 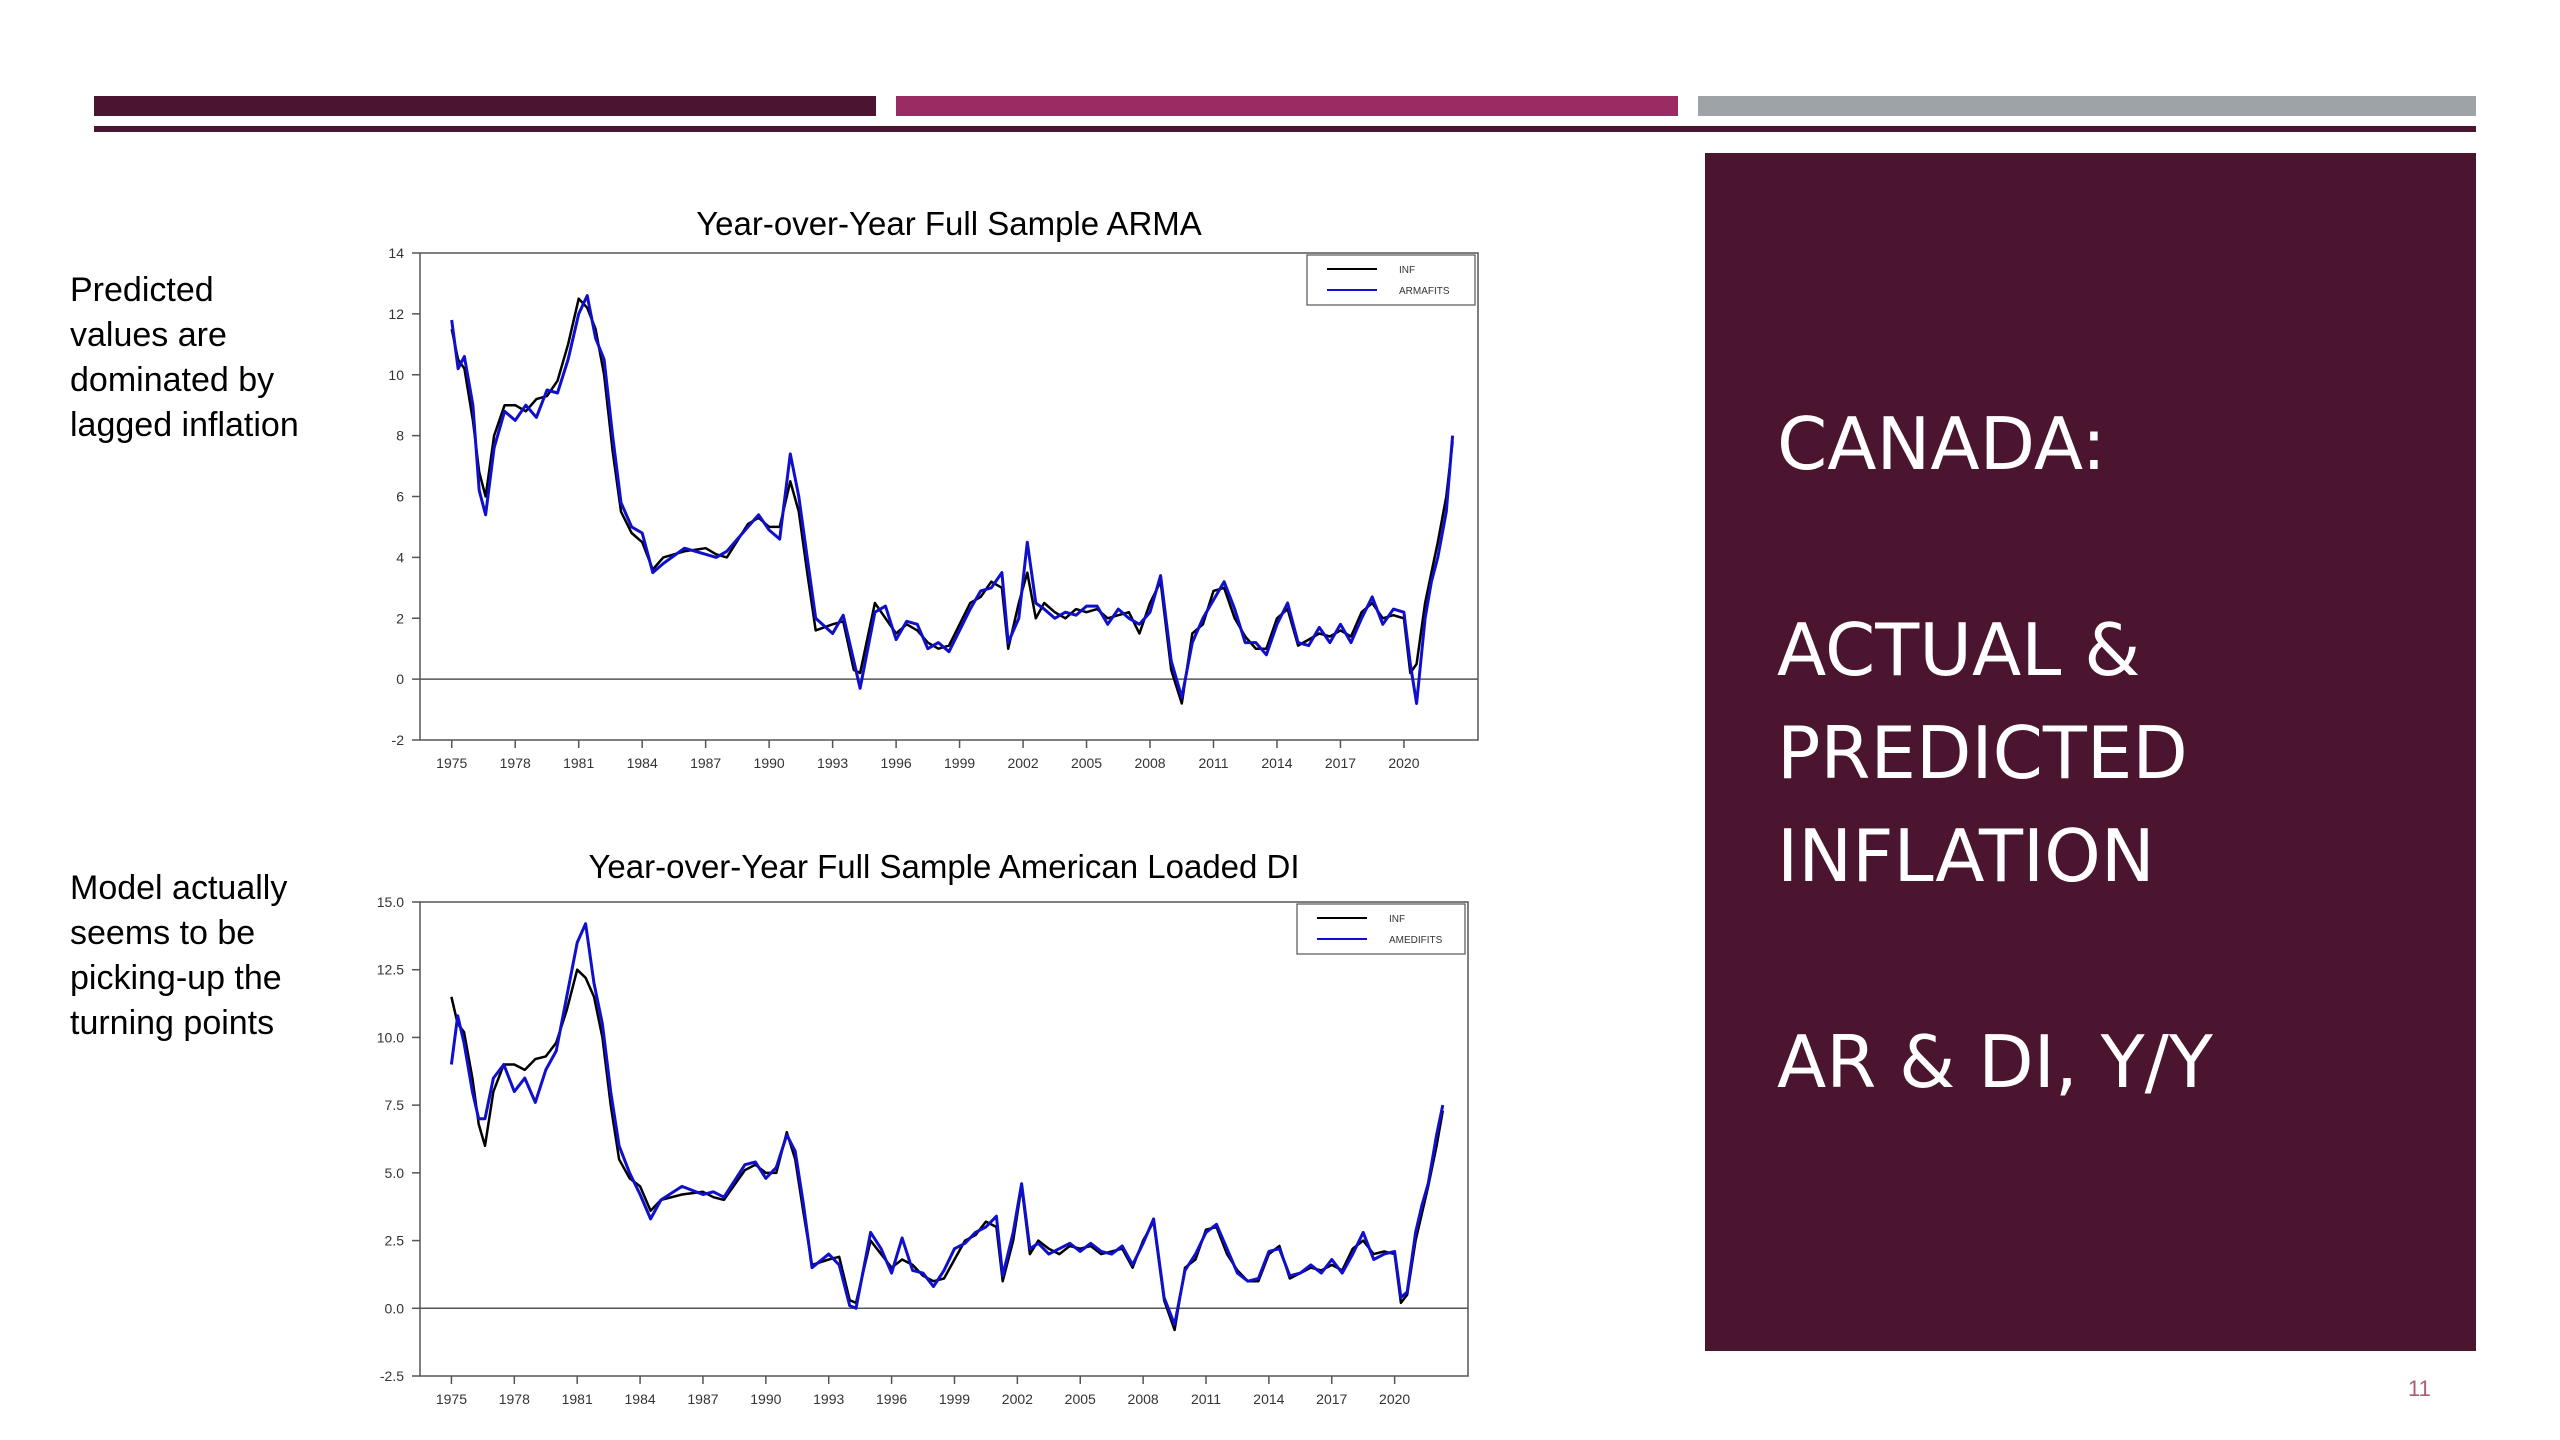 I want to click on x-tick-label-top: 1999, so click(x=959, y=763).